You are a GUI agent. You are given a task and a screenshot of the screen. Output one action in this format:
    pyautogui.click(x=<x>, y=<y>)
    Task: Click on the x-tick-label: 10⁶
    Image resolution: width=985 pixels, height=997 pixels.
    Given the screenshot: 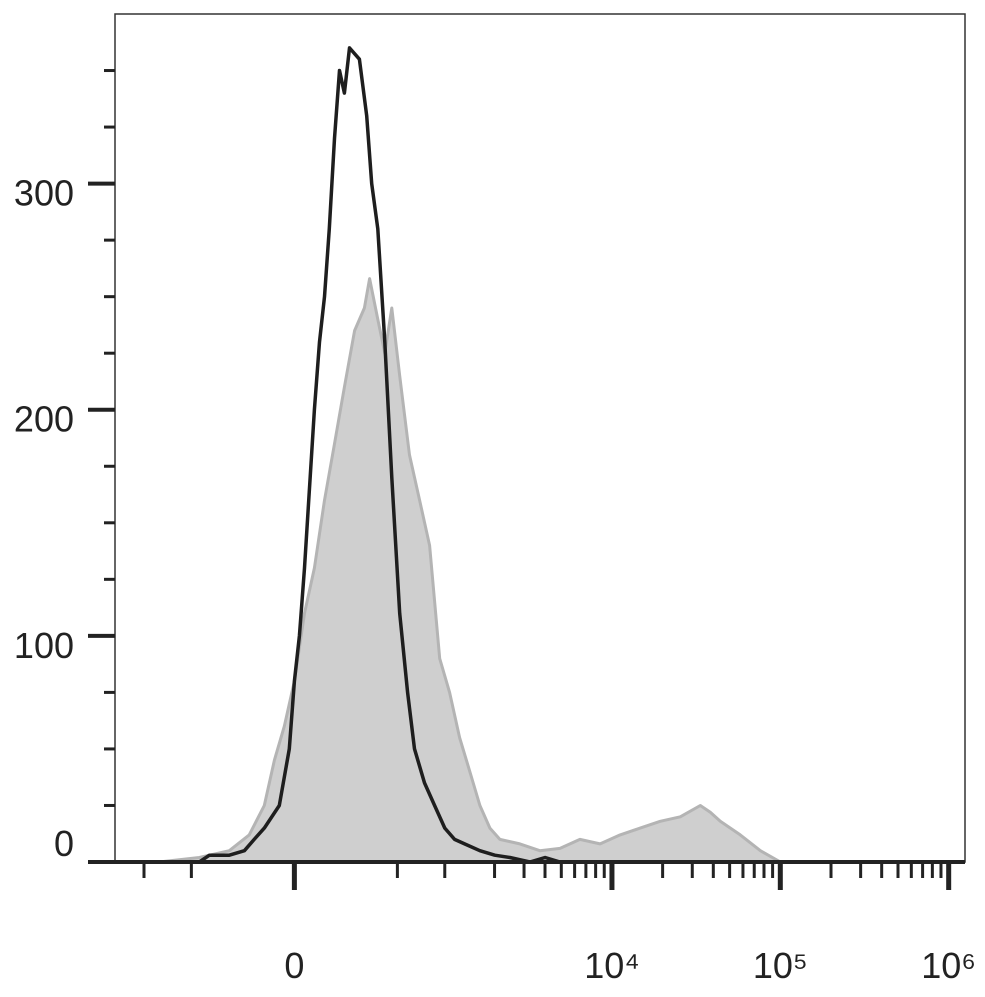 What is the action you would take?
    pyautogui.click(x=948, y=965)
    